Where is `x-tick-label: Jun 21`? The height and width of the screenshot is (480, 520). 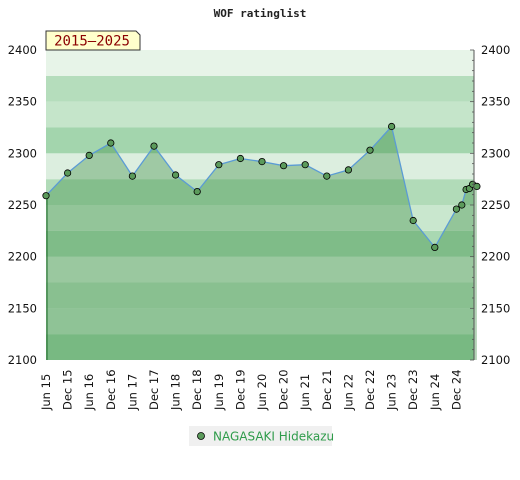
x-tick-label: Jun 21 is located at coordinates (305, 392).